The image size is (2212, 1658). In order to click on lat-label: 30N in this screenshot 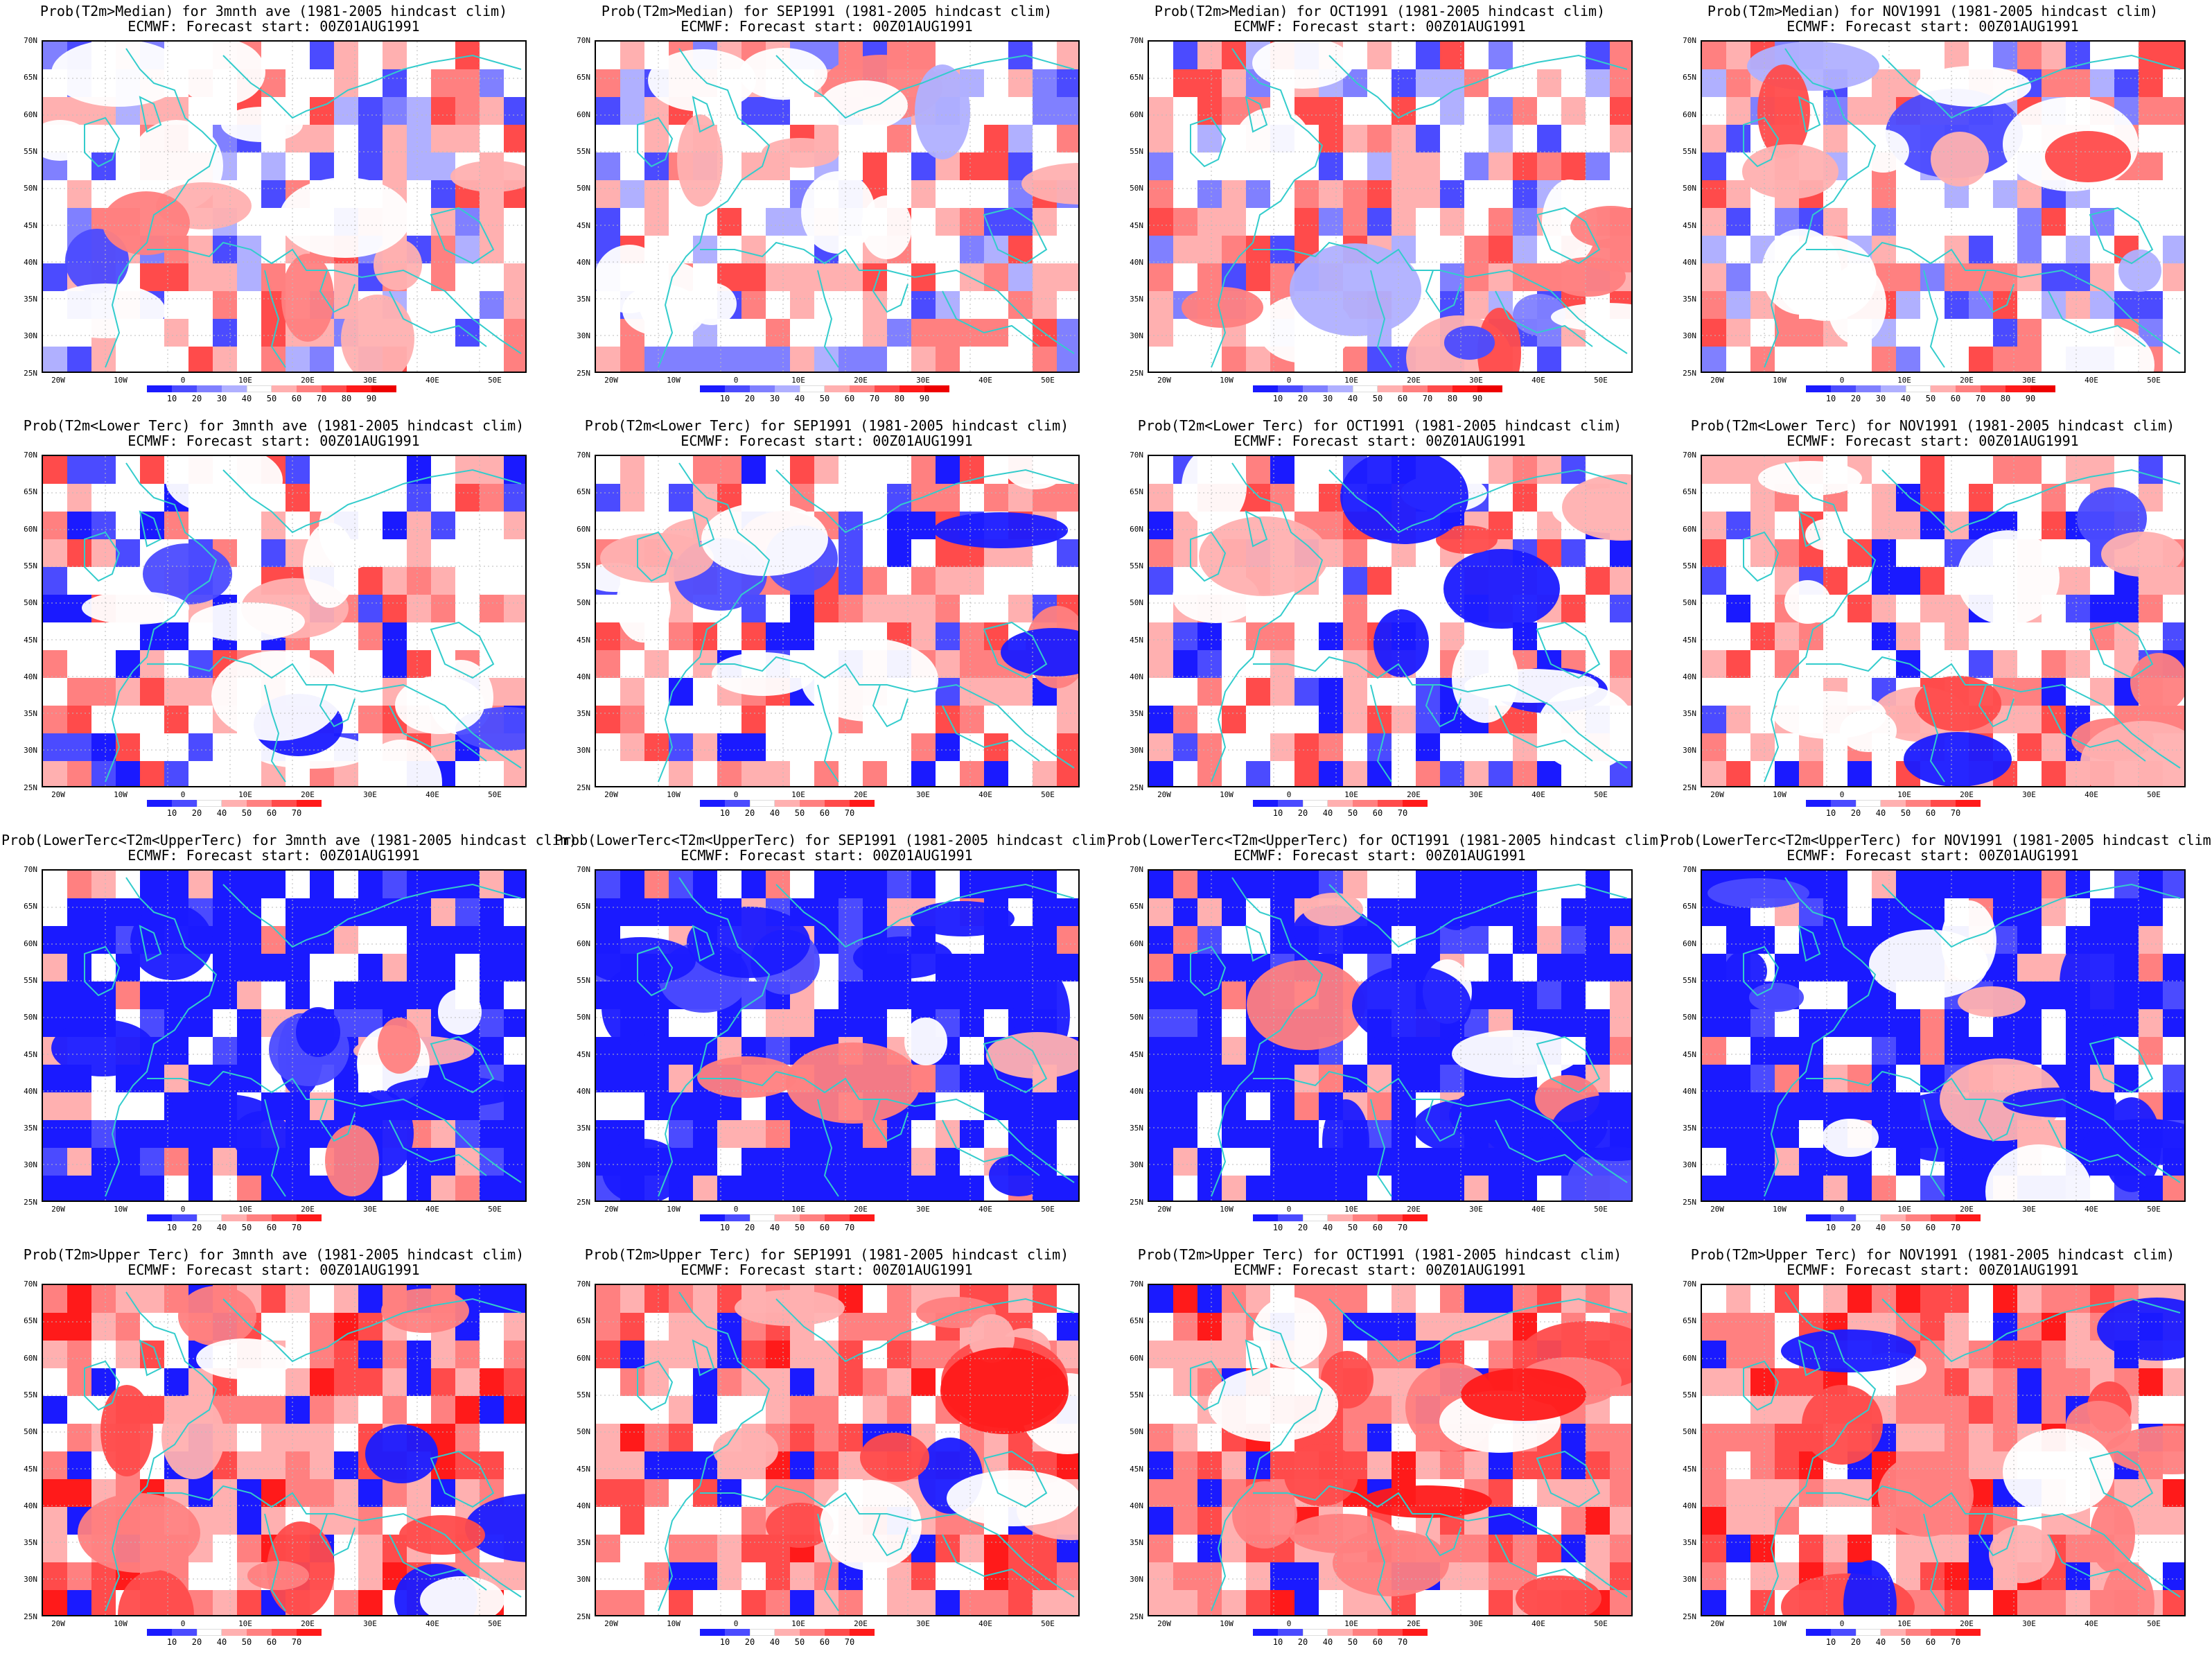, I will do `click(1689, 751)`.